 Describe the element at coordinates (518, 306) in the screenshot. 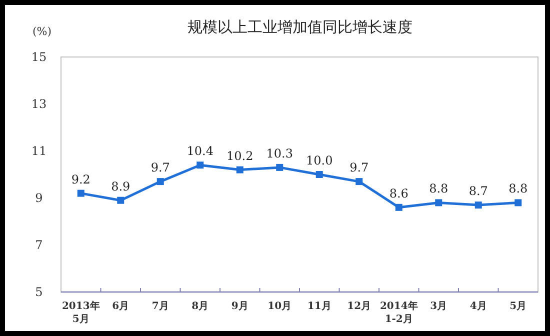

I see `x-tick-label: 5月` at that location.